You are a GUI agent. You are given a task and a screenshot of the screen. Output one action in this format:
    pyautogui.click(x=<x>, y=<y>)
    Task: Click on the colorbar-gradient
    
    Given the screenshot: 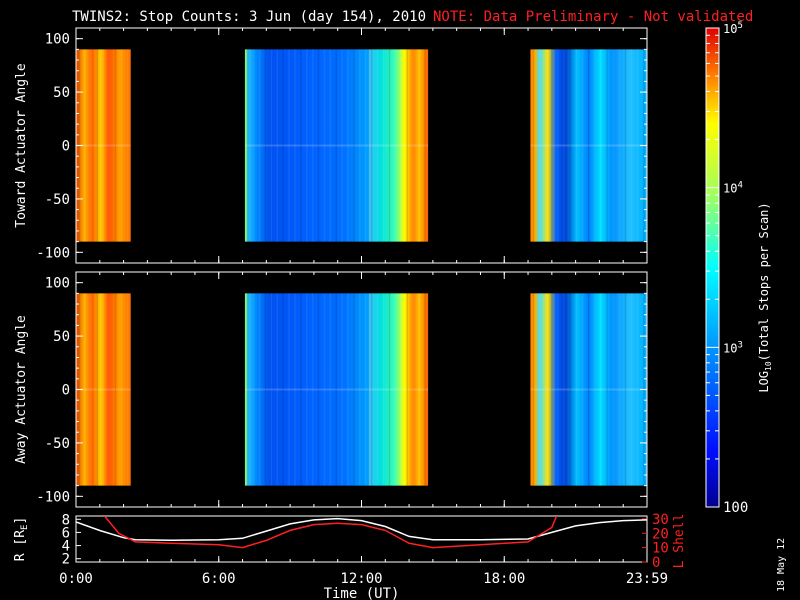 What is the action you would take?
    pyautogui.click(x=712, y=267)
    